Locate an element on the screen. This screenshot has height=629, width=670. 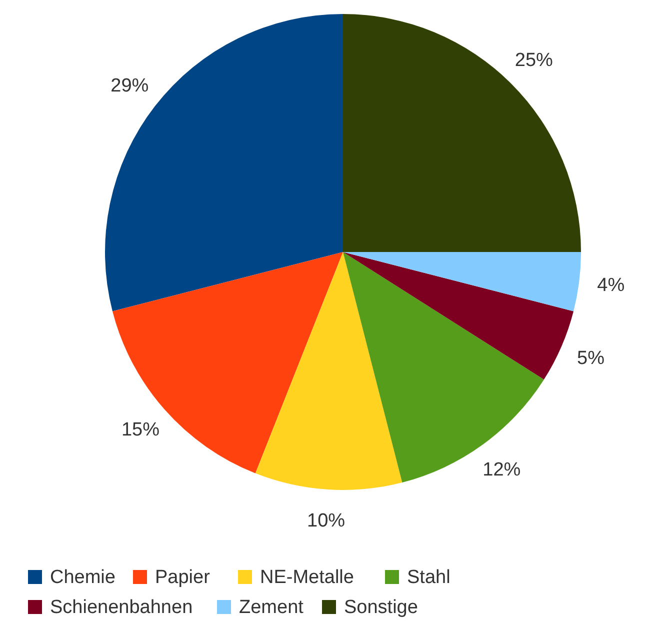
data-label: 10% is located at coordinates (326, 521).